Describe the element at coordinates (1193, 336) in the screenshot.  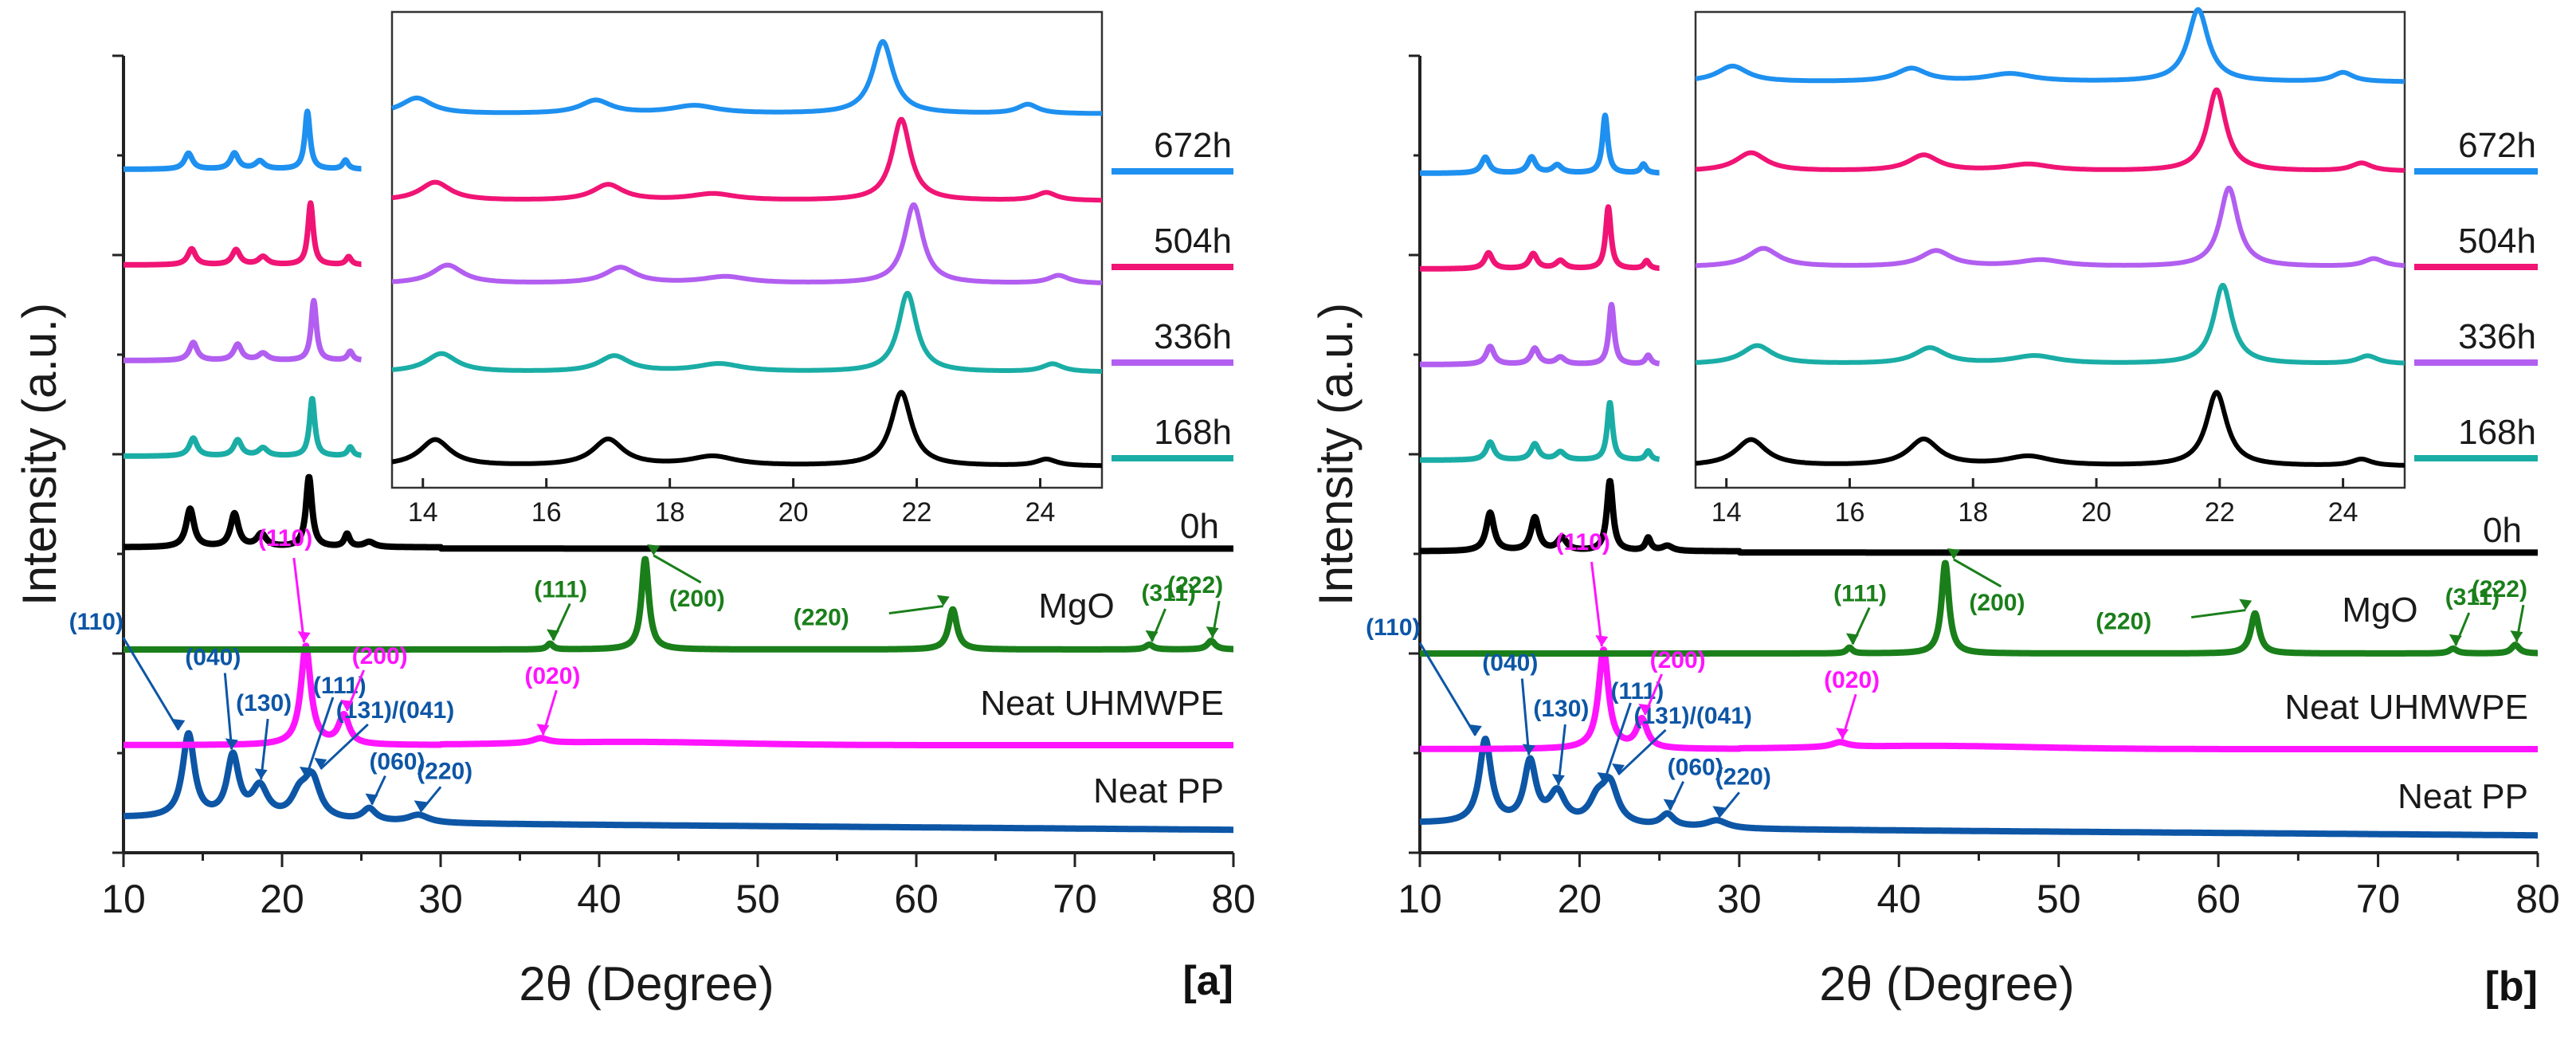
I see `legend-label-336h: 336h` at that location.